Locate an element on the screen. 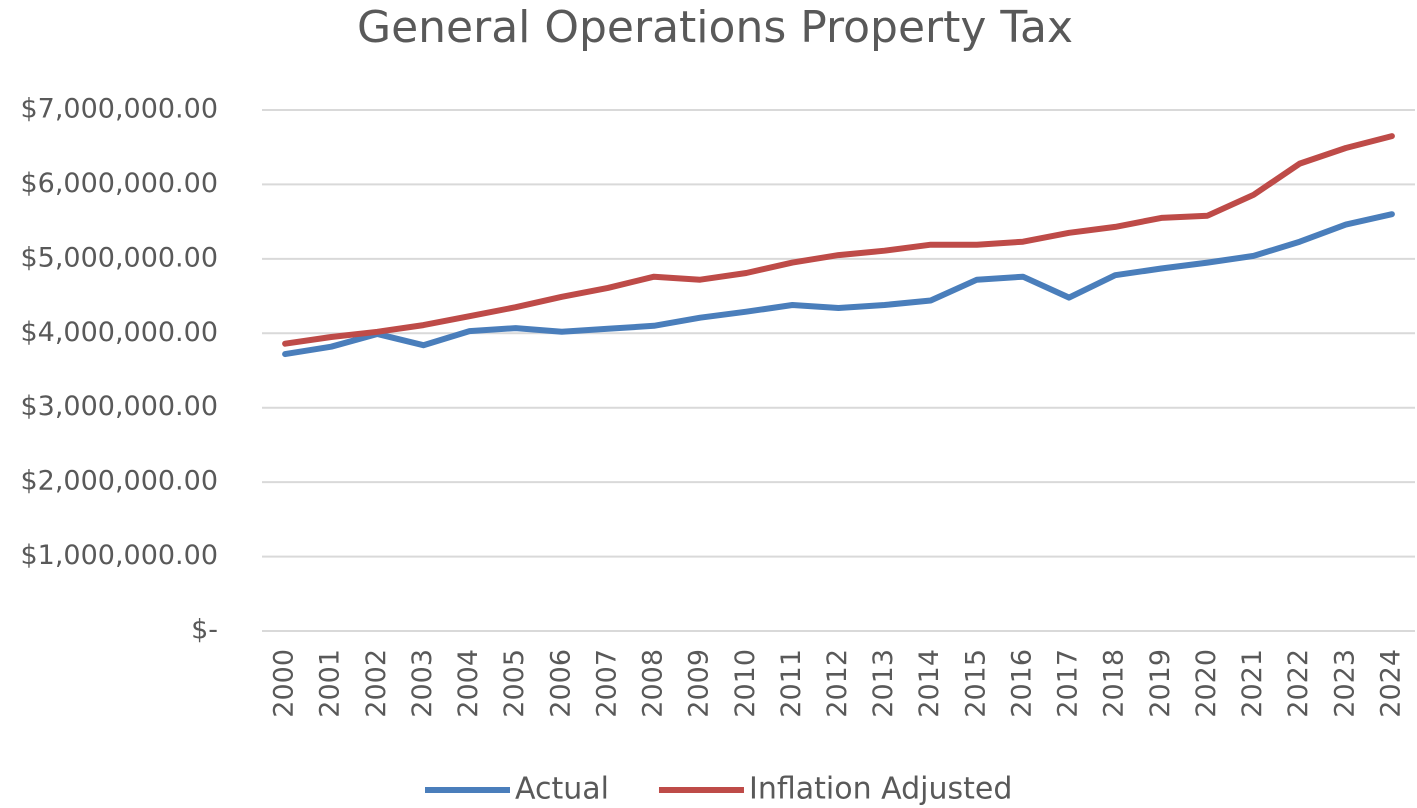 This screenshot has width=1417, height=808. x-tick-label: 2020 is located at coordinates (1206, 683).